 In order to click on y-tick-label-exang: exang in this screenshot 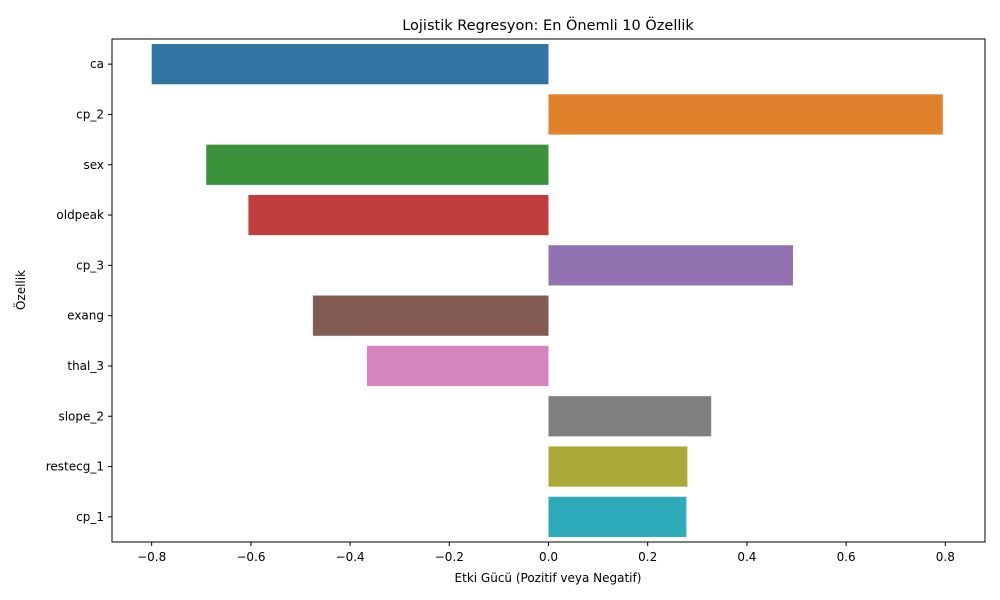, I will do `click(85, 316)`.